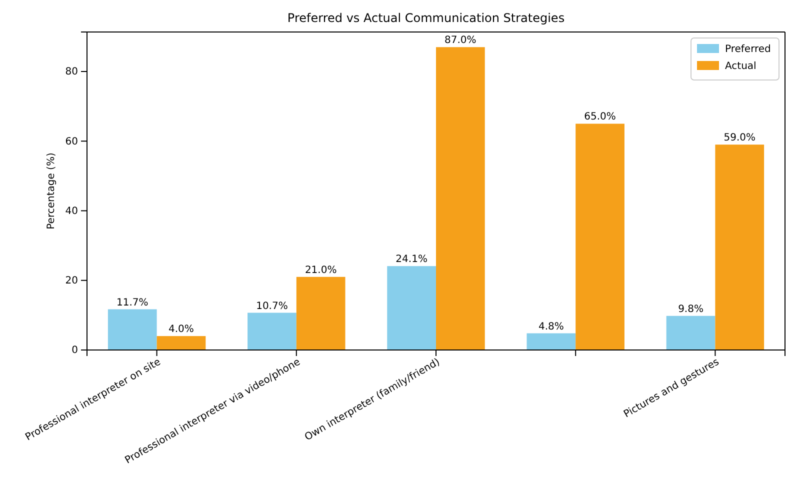  What do you see at coordinates (551, 326) in the screenshot?
I see `data-label: 4.8%` at bounding box center [551, 326].